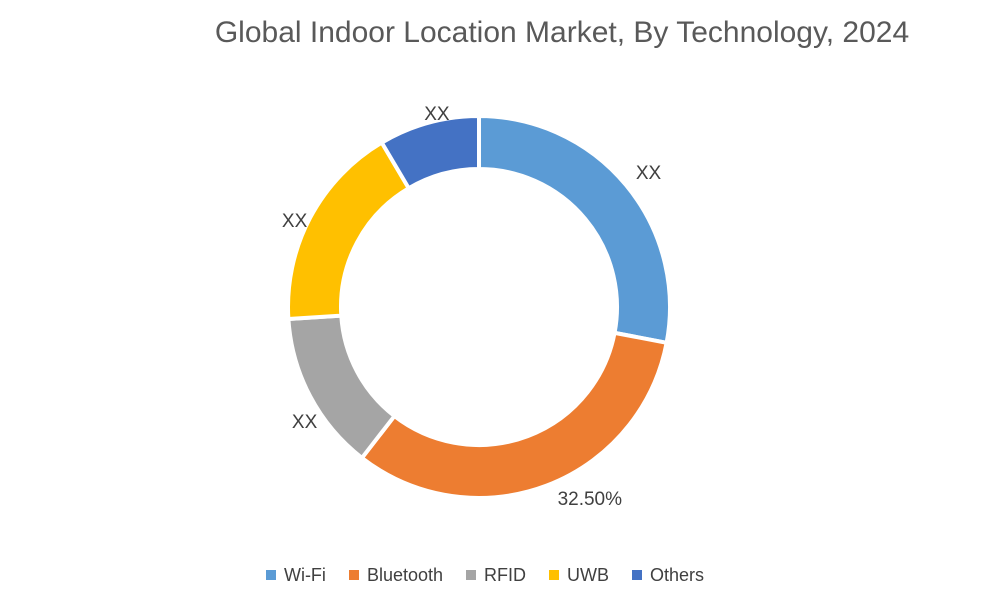  I want to click on donut-segment-wi-fi, so click(574, 229).